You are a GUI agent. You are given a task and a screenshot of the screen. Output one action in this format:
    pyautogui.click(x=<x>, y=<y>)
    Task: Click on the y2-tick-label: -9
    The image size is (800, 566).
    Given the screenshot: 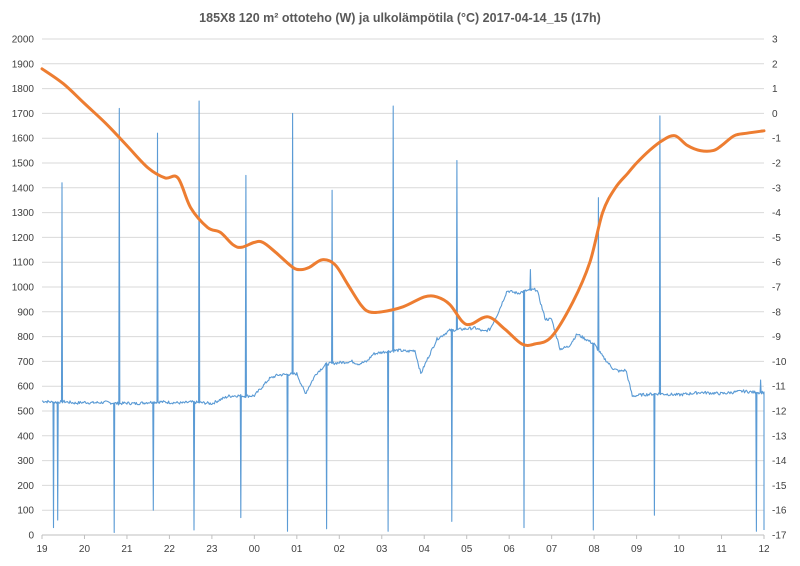 What is the action you would take?
    pyautogui.click(x=776, y=337)
    